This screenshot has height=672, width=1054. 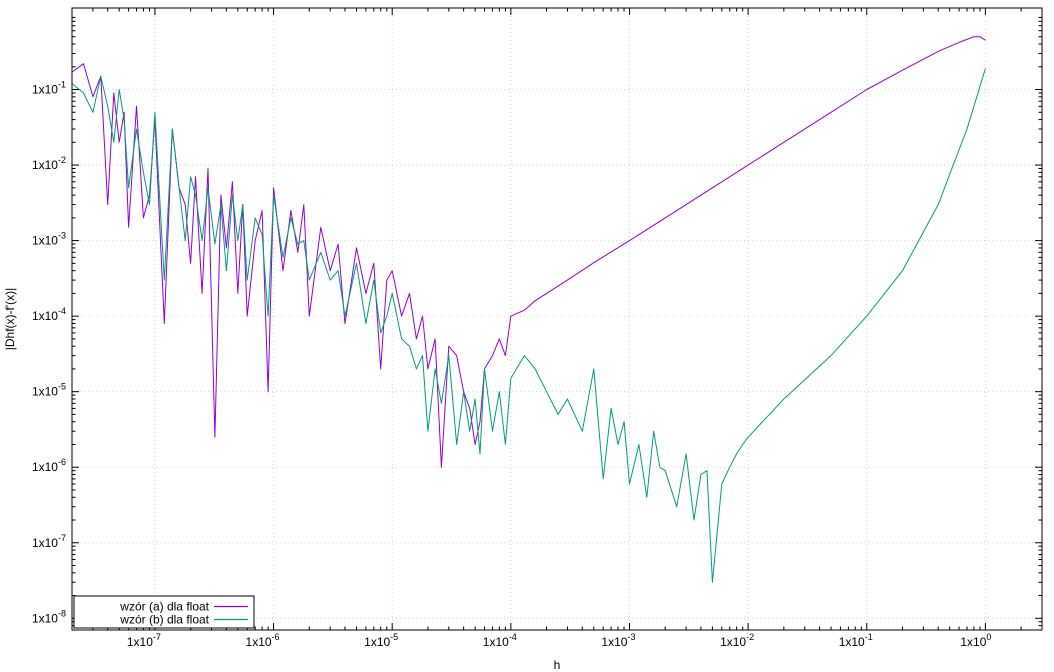 I want to click on y-tick-label: 1x10⁻³, so click(x=49, y=239).